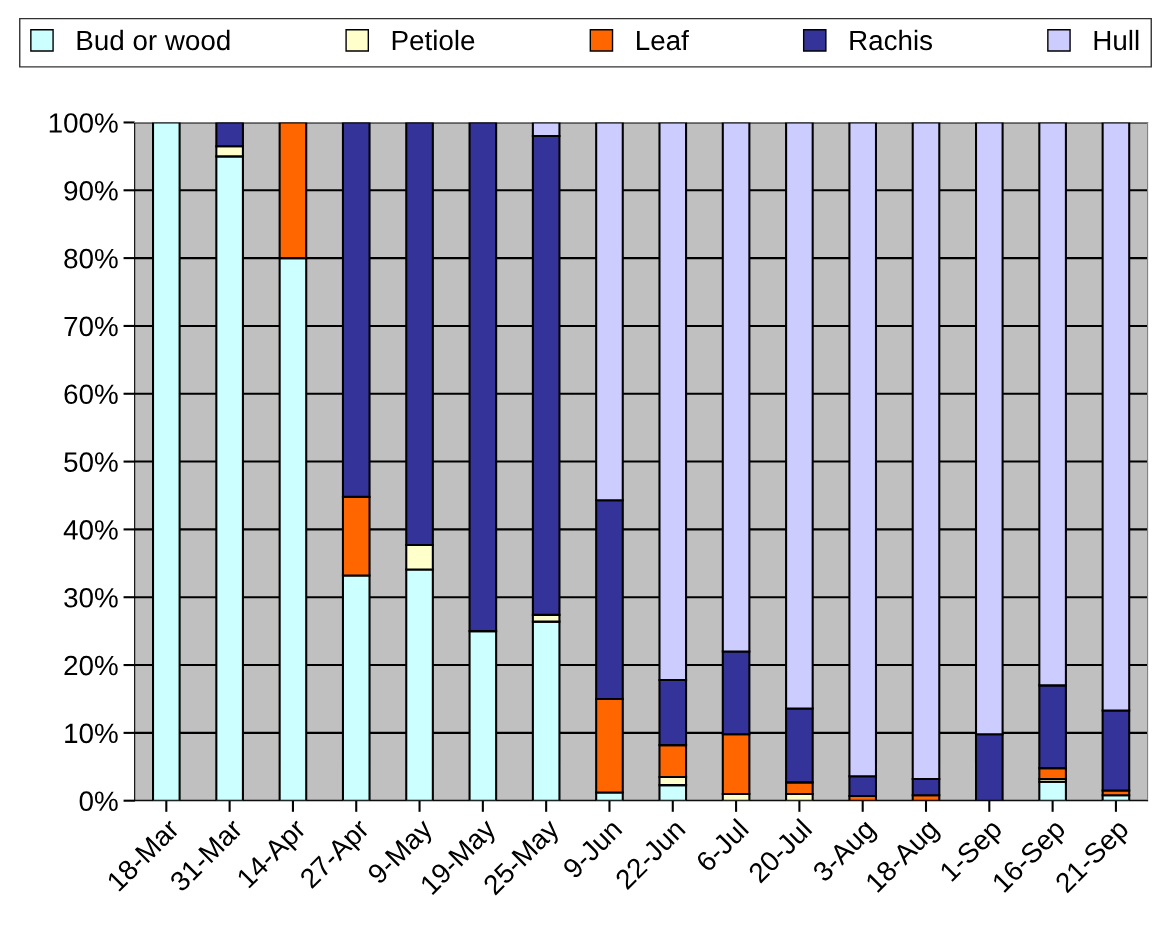  What do you see at coordinates (91, 394) in the screenshot?
I see `y-tick-label: 60%` at bounding box center [91, 394].